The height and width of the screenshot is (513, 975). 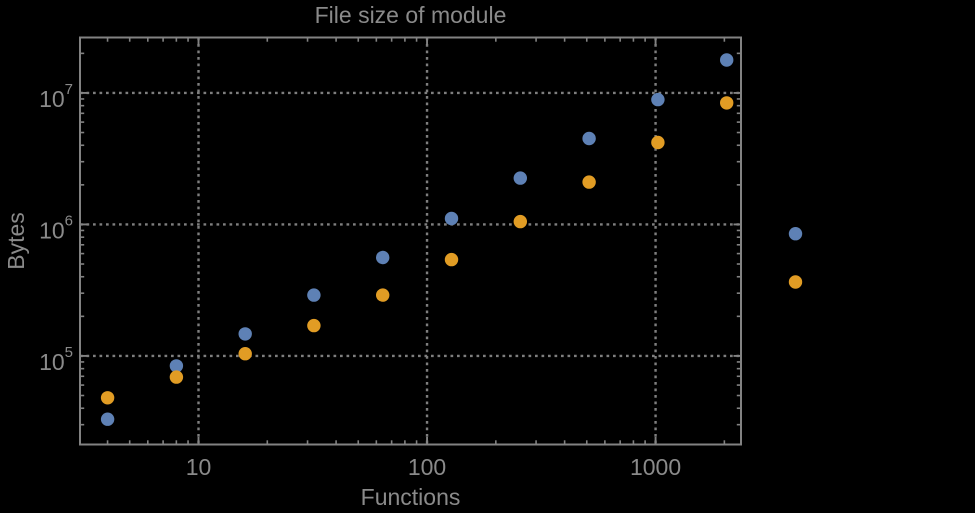 I want to click on x-axis-label: Functions, so click(x=411, y=497).